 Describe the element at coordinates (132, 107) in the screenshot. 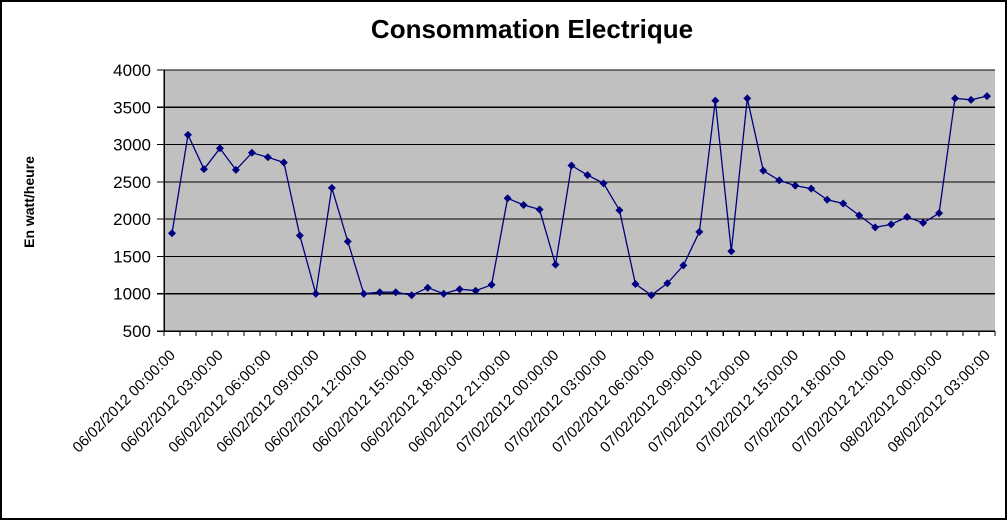

I see `y-axis-tick-label: 3500` at that location.